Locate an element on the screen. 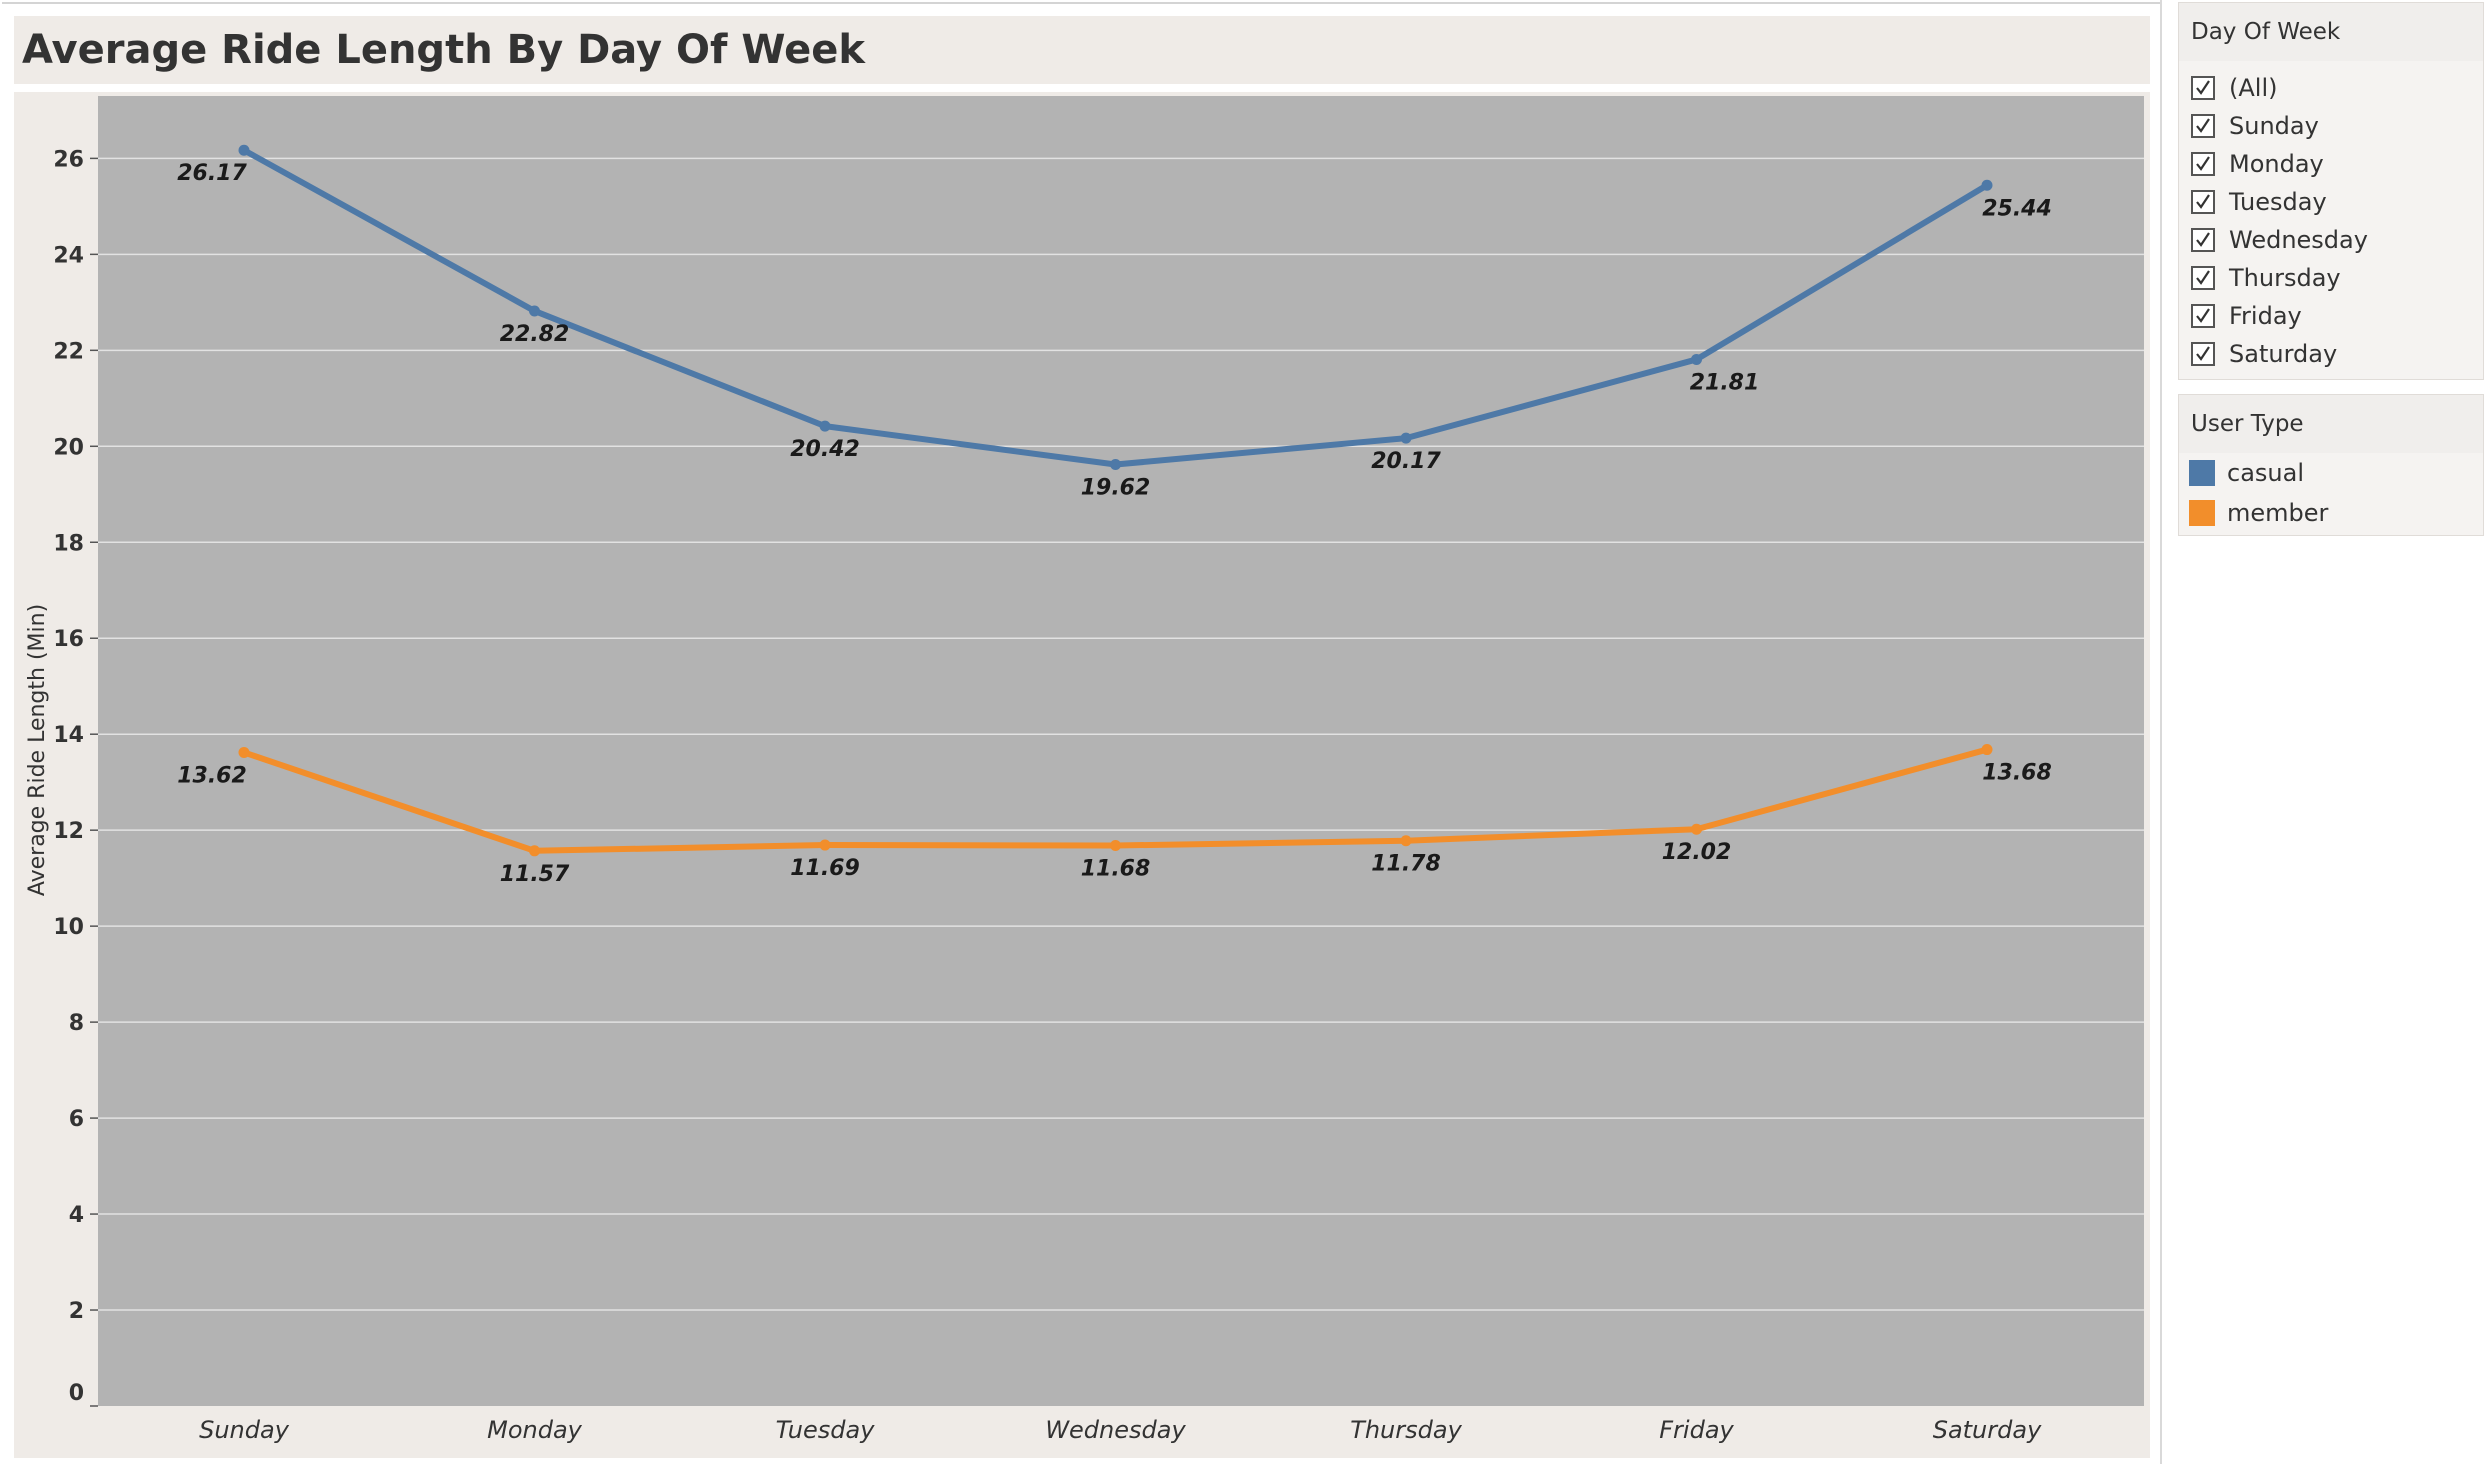 The height and width of the screenshot is (1464, 2486). x-tick-label: Tuesday is located at coordinates (826, 1430).